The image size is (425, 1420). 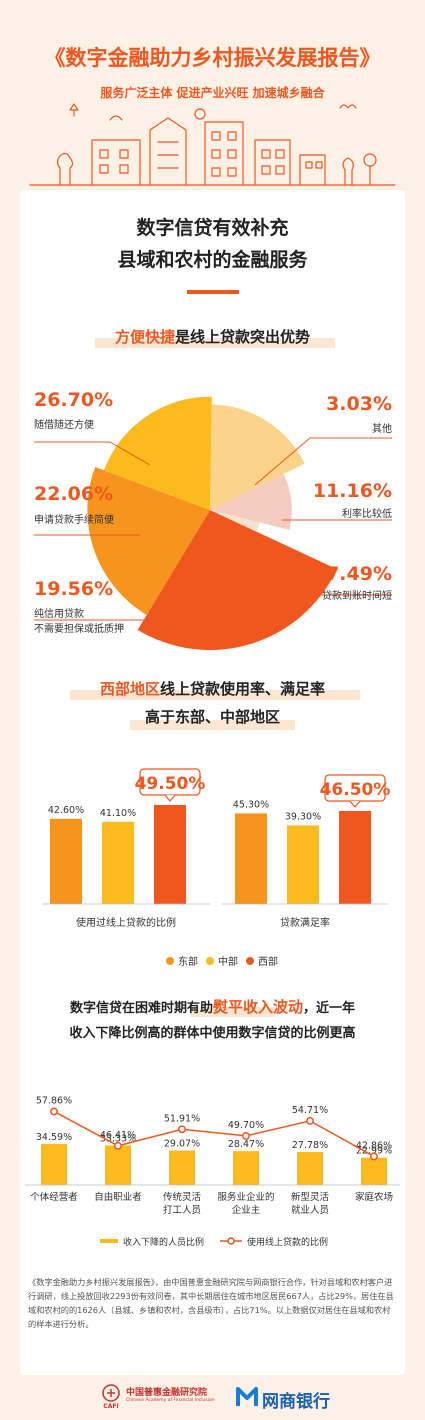 I want to click on legend-dot-east, so click(x=170, y=961).